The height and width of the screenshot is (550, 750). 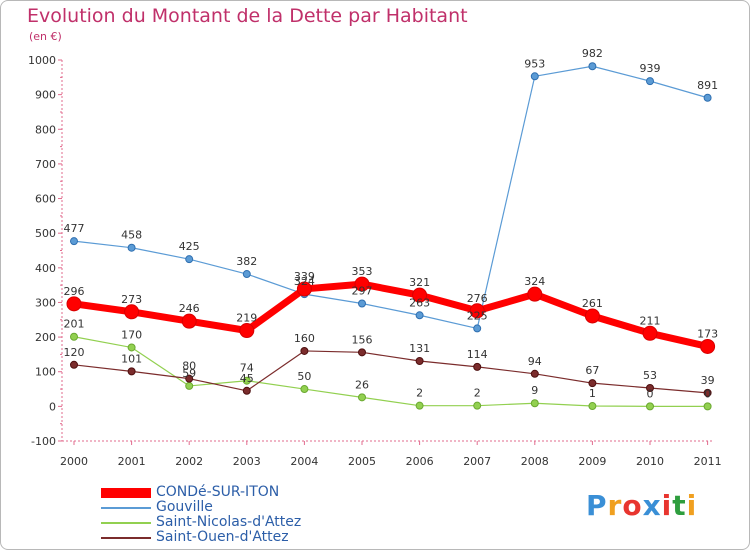 What do you see at coordinates (42, 60) in the screenshot?
I see `y-tick-label: 1000` at bounding box center [42, 60].